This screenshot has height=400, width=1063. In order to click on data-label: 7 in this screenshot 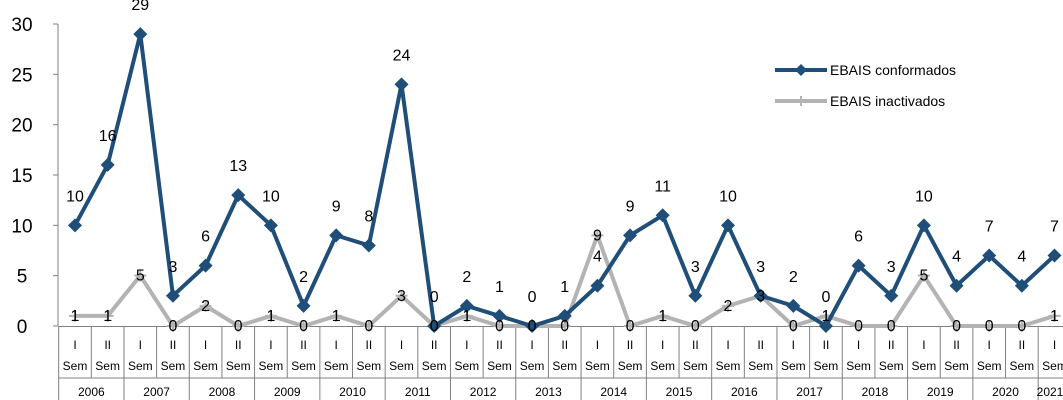, I will do `click(989, 227)`.